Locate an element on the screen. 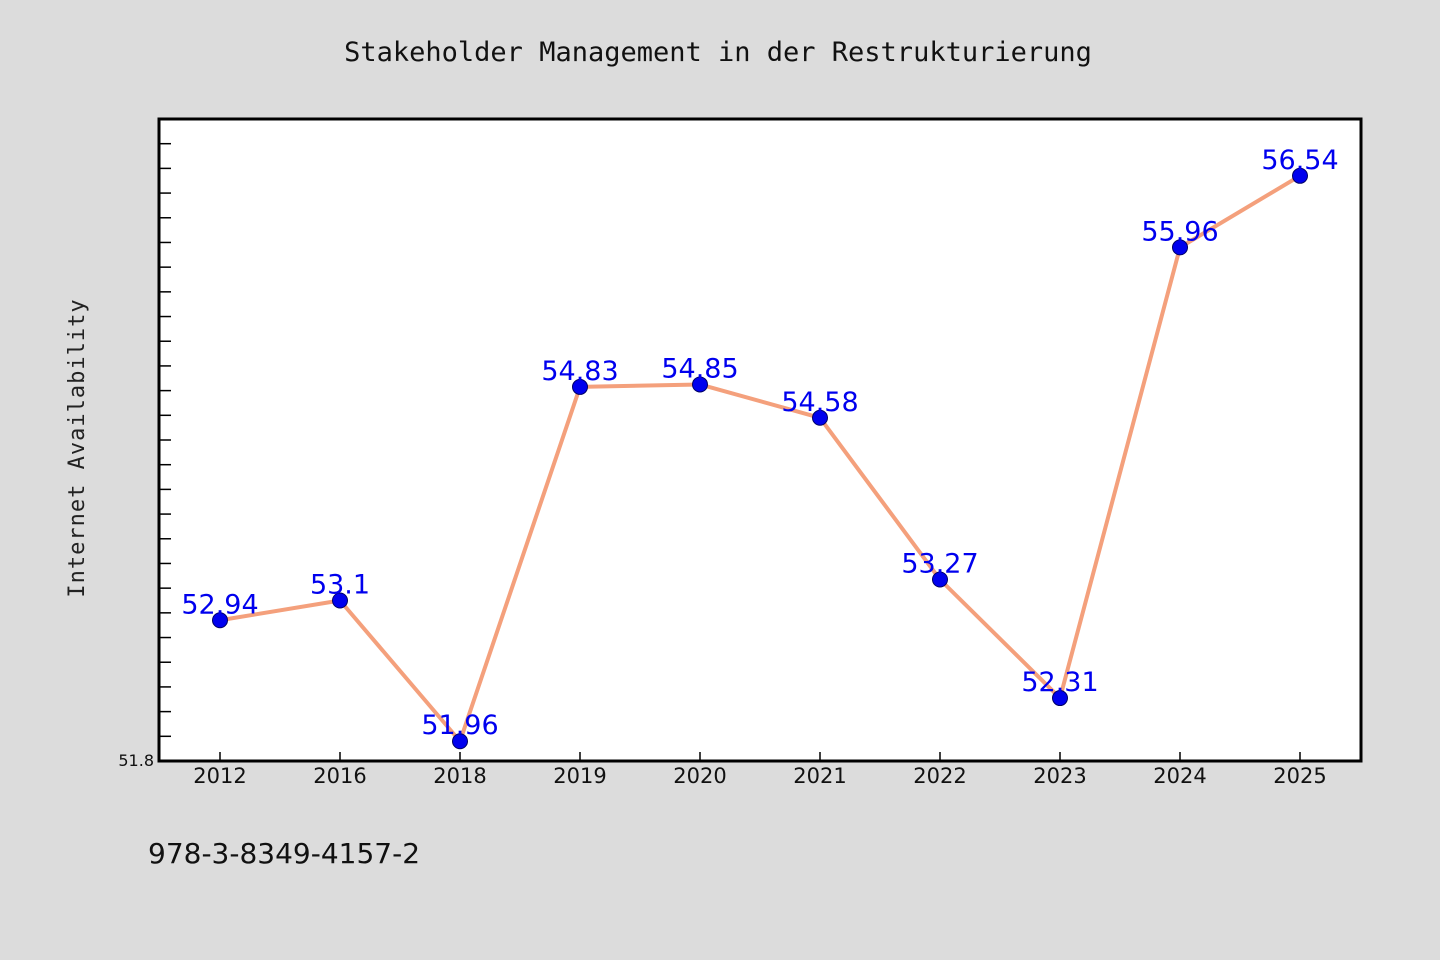 This screenshot has height=960, width=1440. x-tick-label: 2020 is located at coordinates (699, 776).